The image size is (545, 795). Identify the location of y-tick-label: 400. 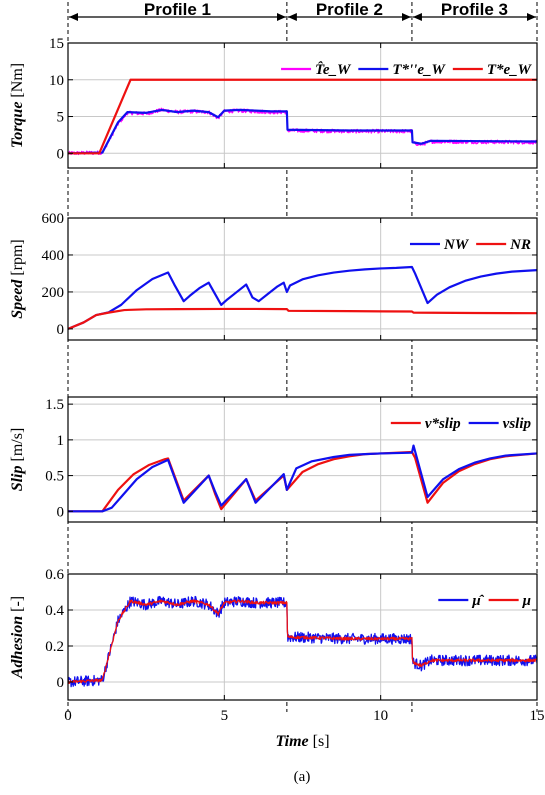
(53, 256).